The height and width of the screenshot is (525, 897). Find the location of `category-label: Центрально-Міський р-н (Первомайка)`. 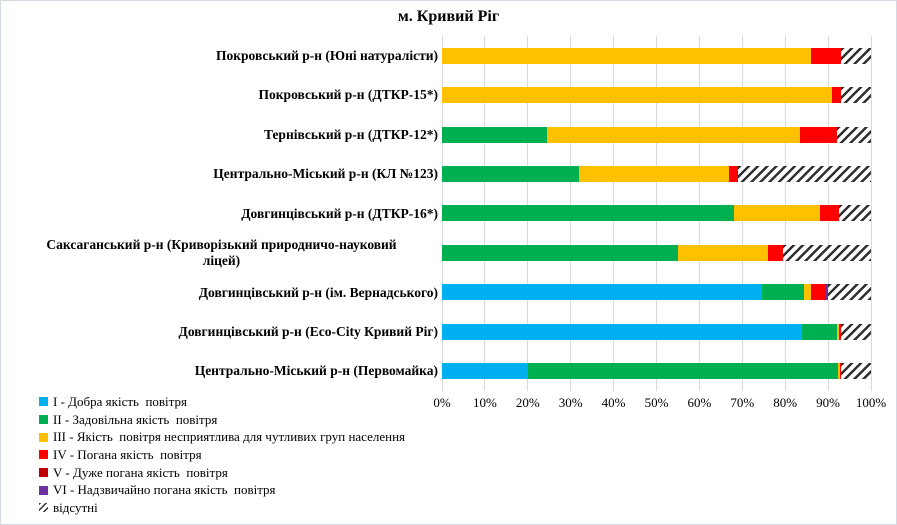

category-label: Центрально-Міський р-н (Первомайка) is located at coordinates (316, 371).